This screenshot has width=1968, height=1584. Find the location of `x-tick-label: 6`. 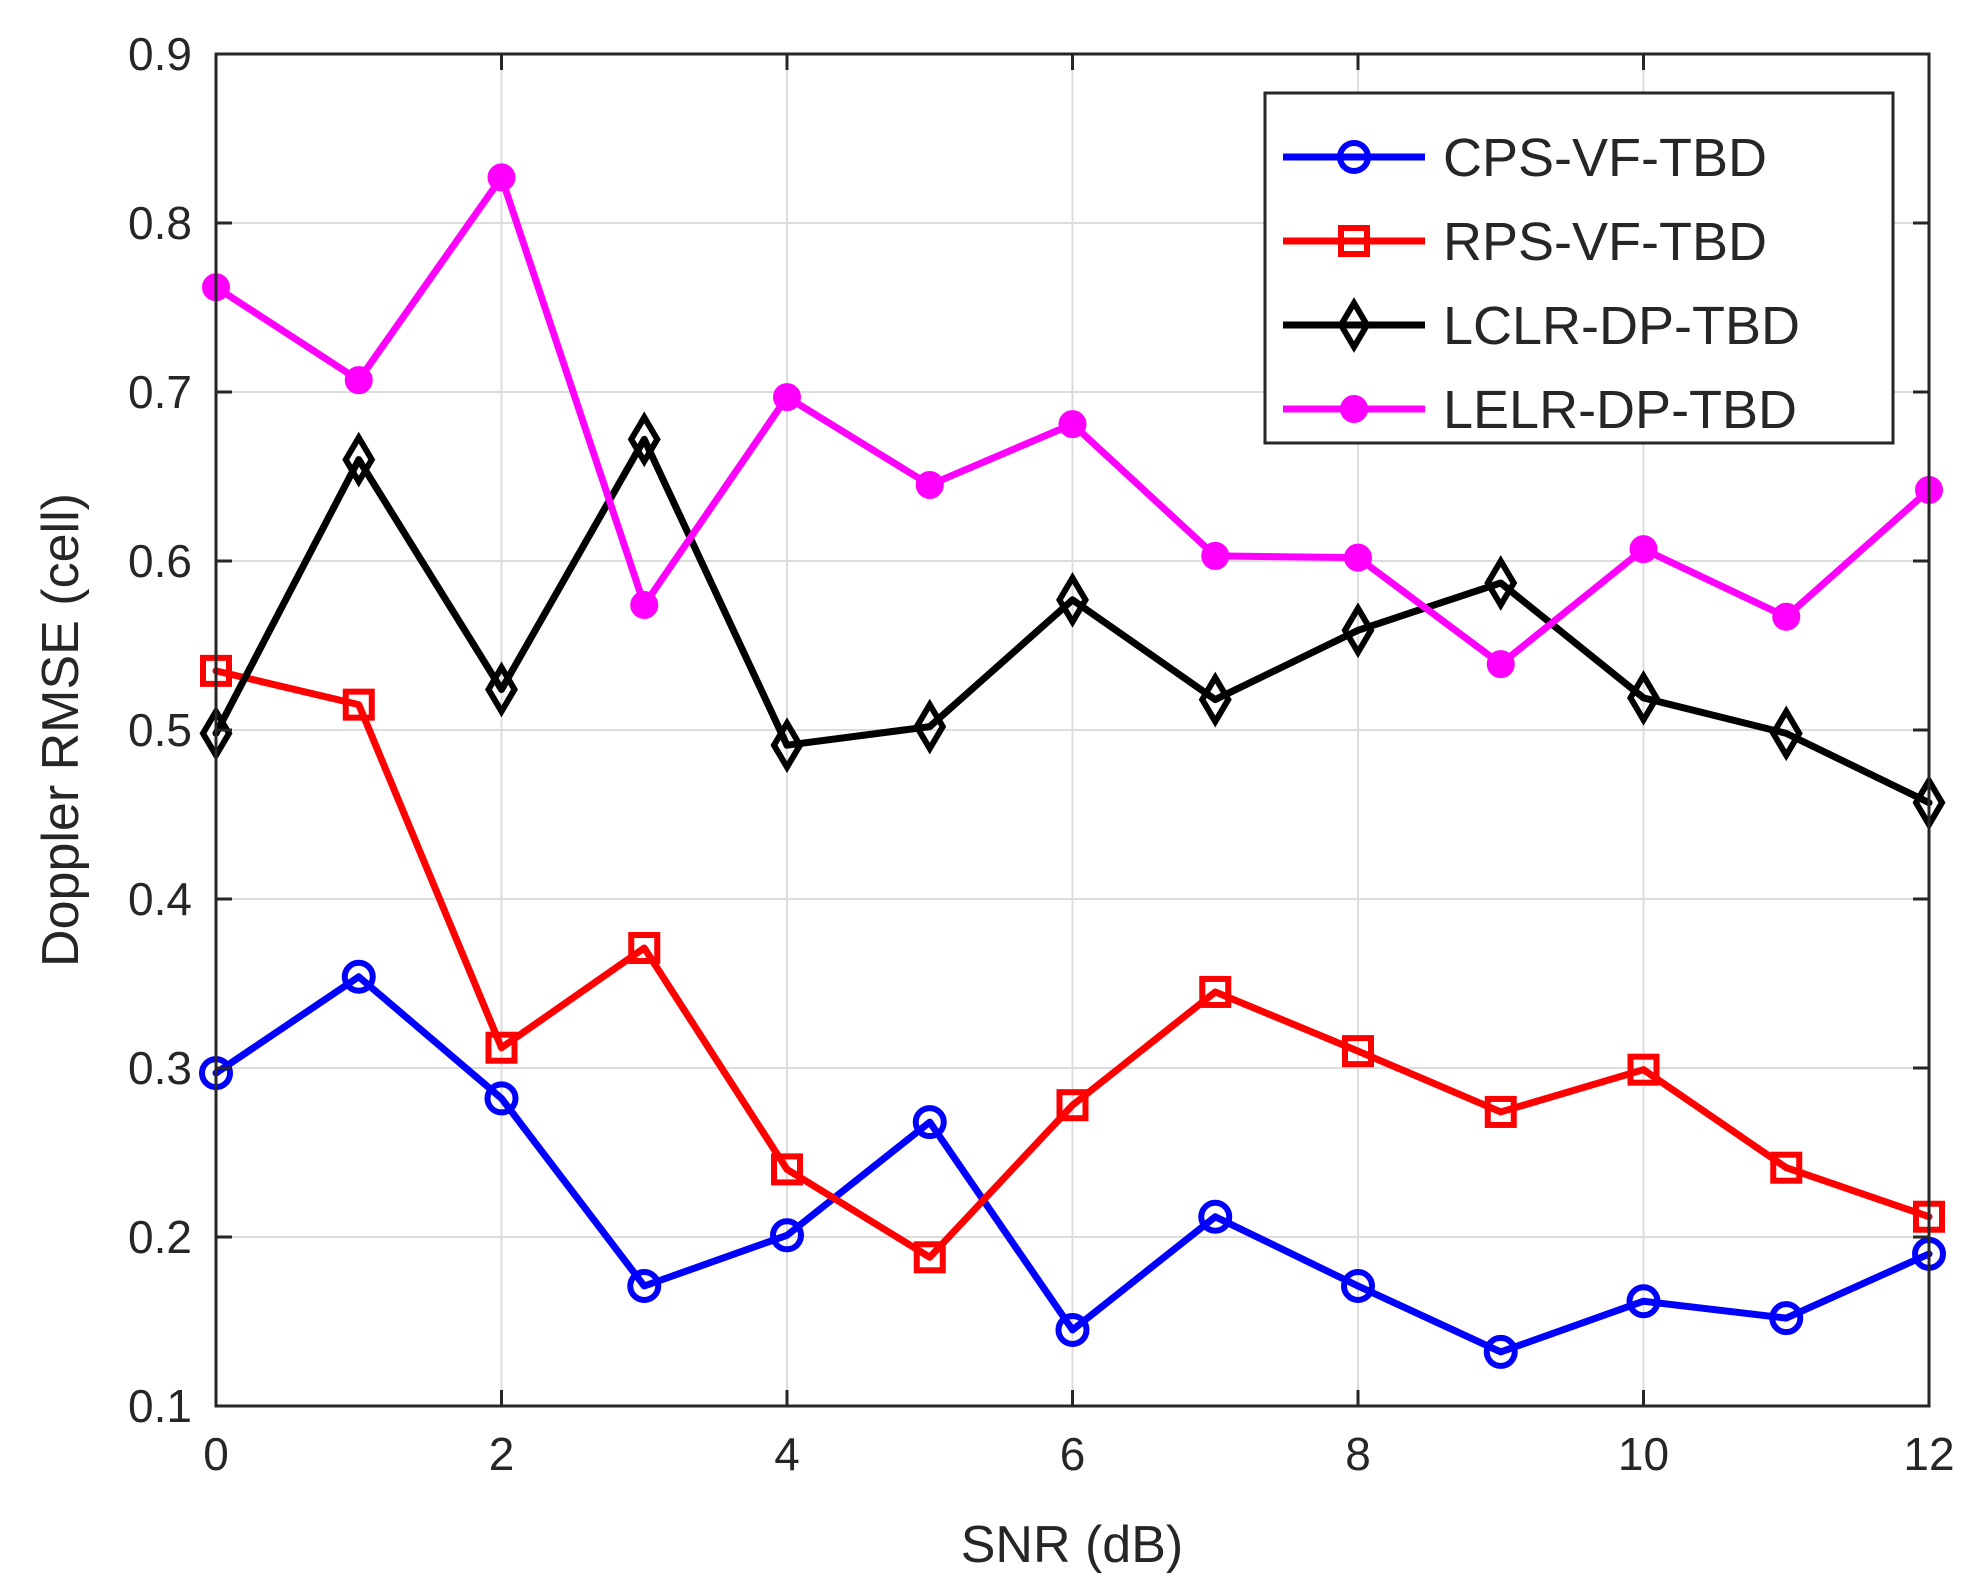

x-tick-label: 6 is located at coordinates (1073, 1454).